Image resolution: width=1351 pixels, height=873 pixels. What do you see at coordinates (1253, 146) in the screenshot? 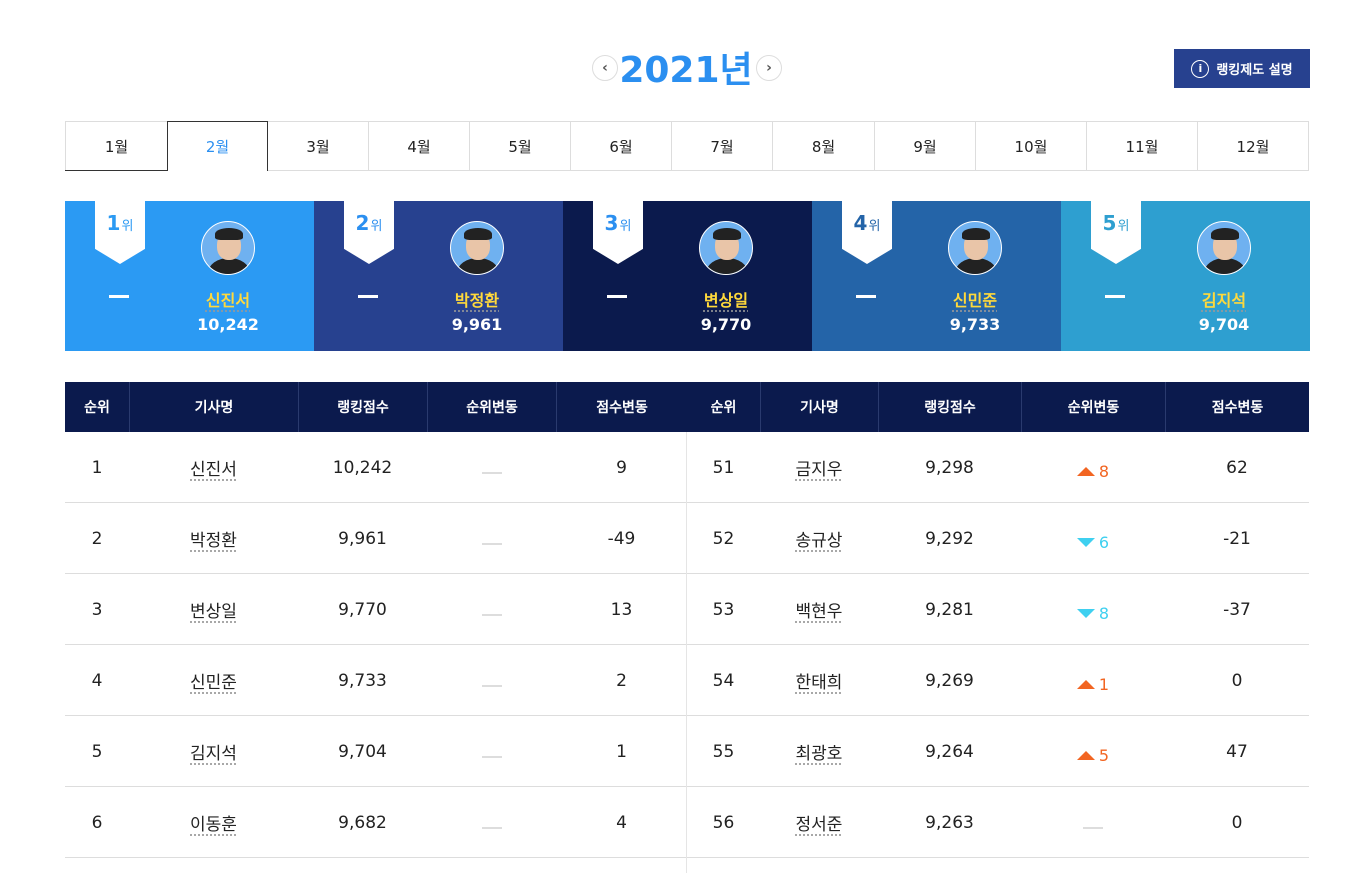
I see `month-tab: 12월` at bounding box center [1253, 146].